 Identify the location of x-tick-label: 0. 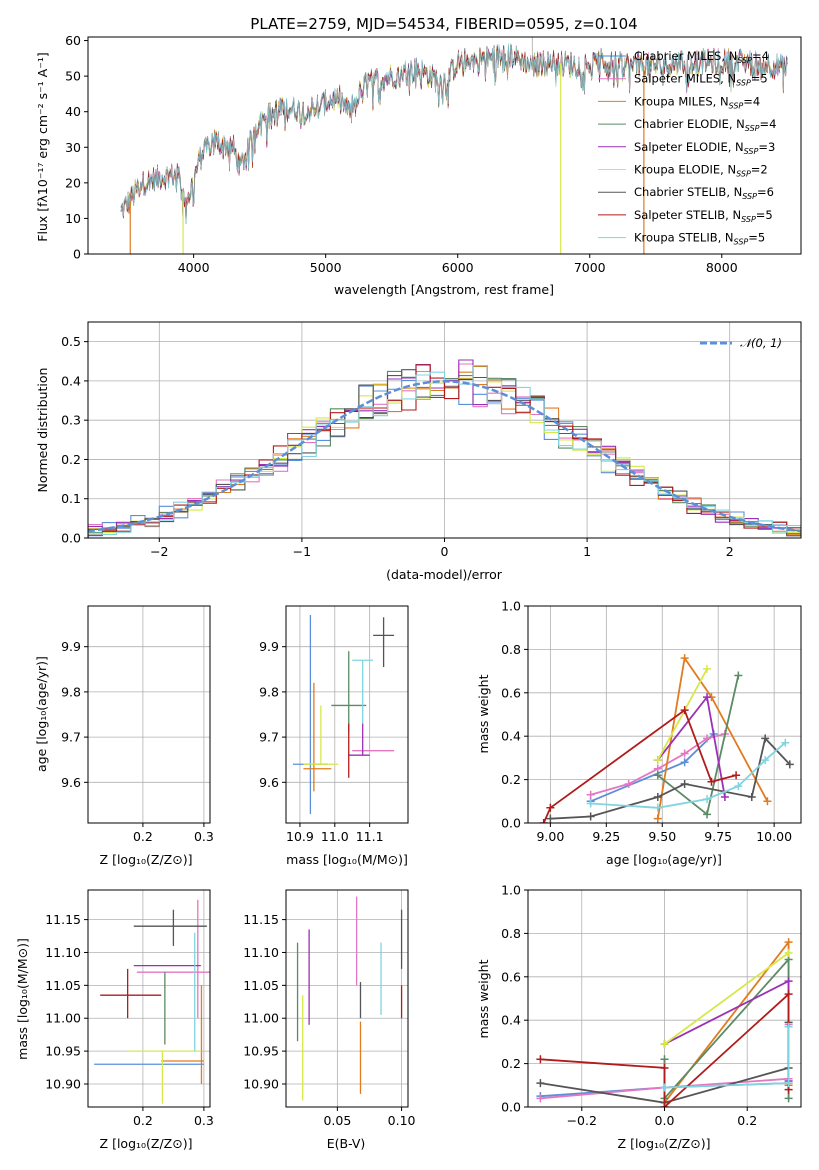
(445, 551).